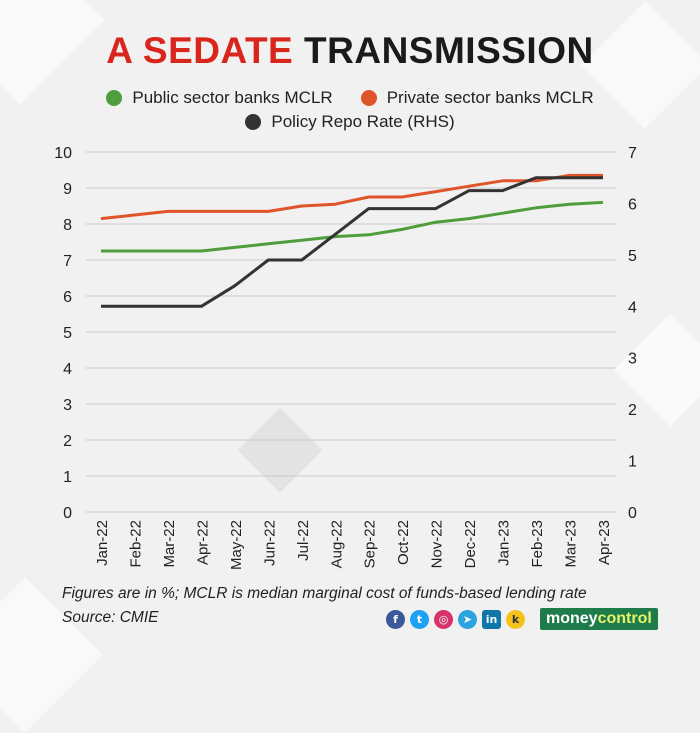 This screenshot has width=700, height=733. Describe the element at coordinates (632, 307) in the screenshot. I see `y2-tick-label: 4` at that location.